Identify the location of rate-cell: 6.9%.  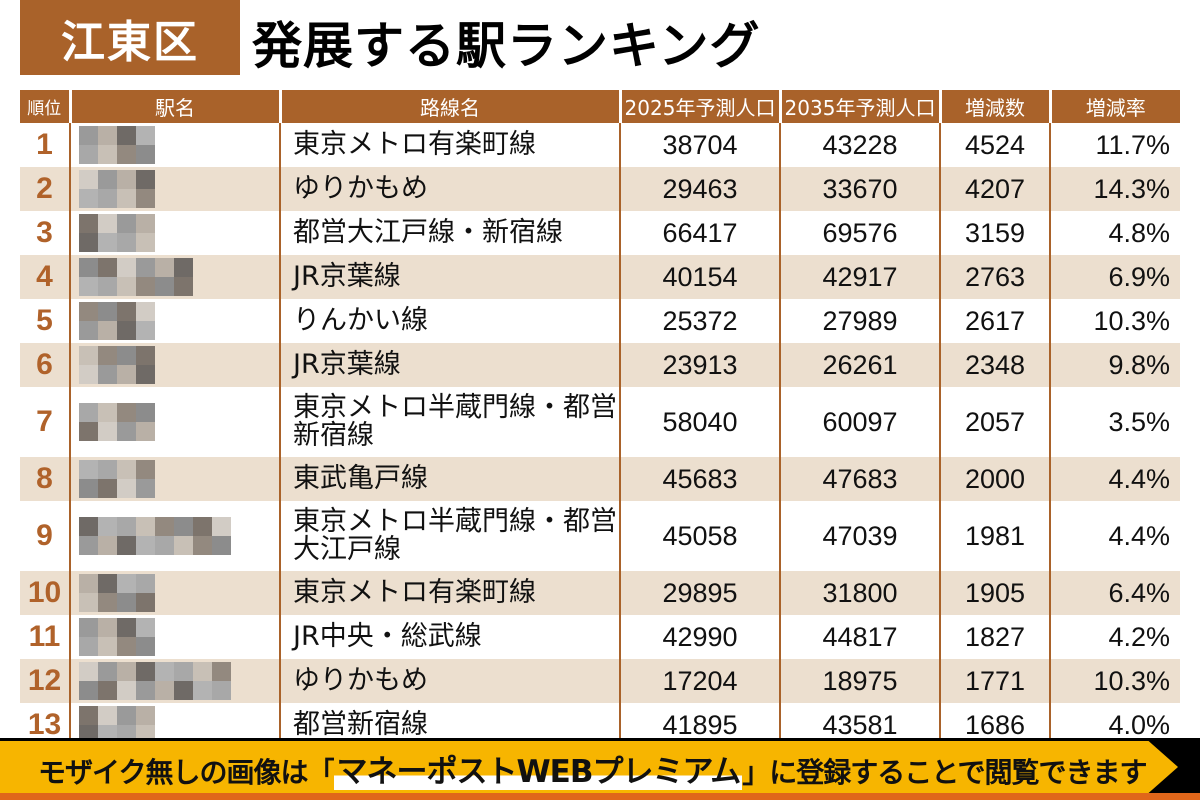
(1114, 277).